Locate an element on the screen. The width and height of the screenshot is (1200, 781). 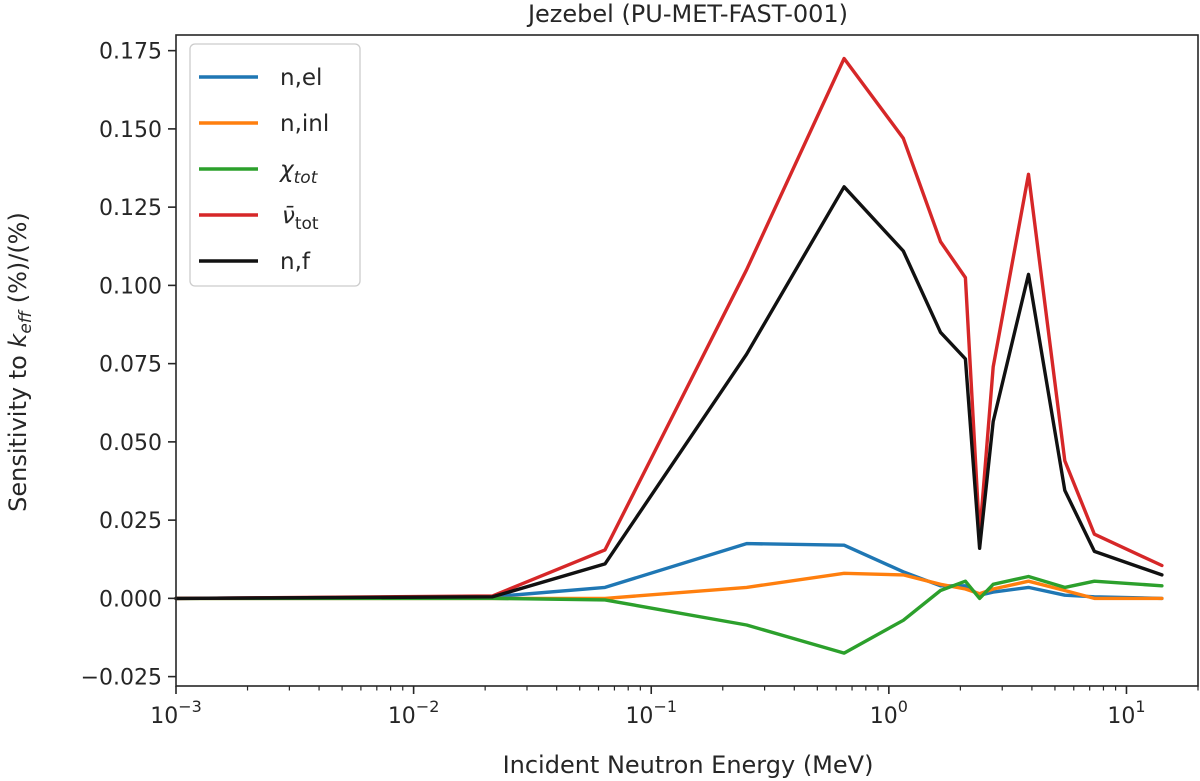
y-tick-label: 0.000 is located at coordinates (130, 599).